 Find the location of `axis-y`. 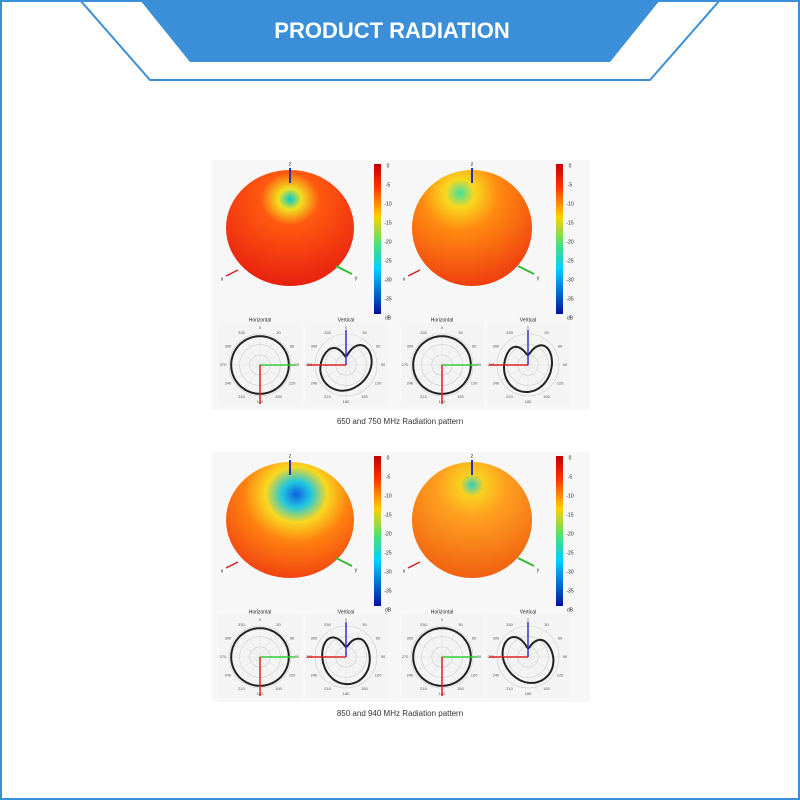

axis-y is located at coordinates (344, 270).